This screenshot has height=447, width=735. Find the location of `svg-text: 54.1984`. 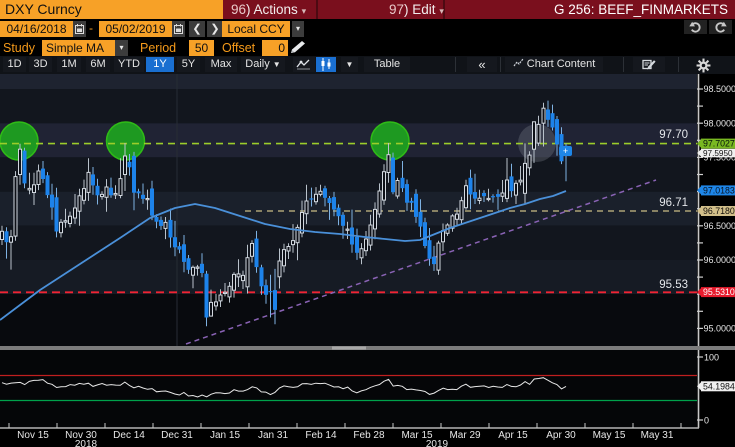

svg-text: 54.1984 is located at coordinates (719, 386).